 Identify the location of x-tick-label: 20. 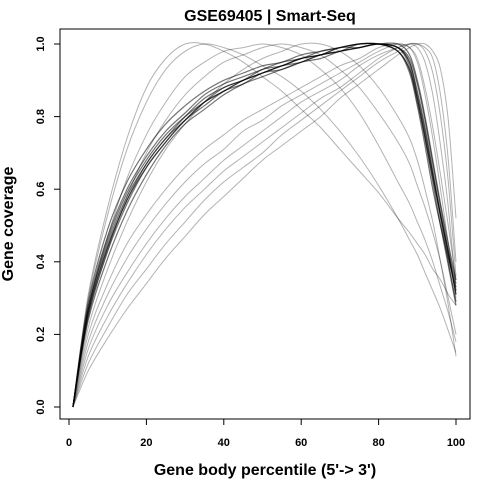
(146, 443).